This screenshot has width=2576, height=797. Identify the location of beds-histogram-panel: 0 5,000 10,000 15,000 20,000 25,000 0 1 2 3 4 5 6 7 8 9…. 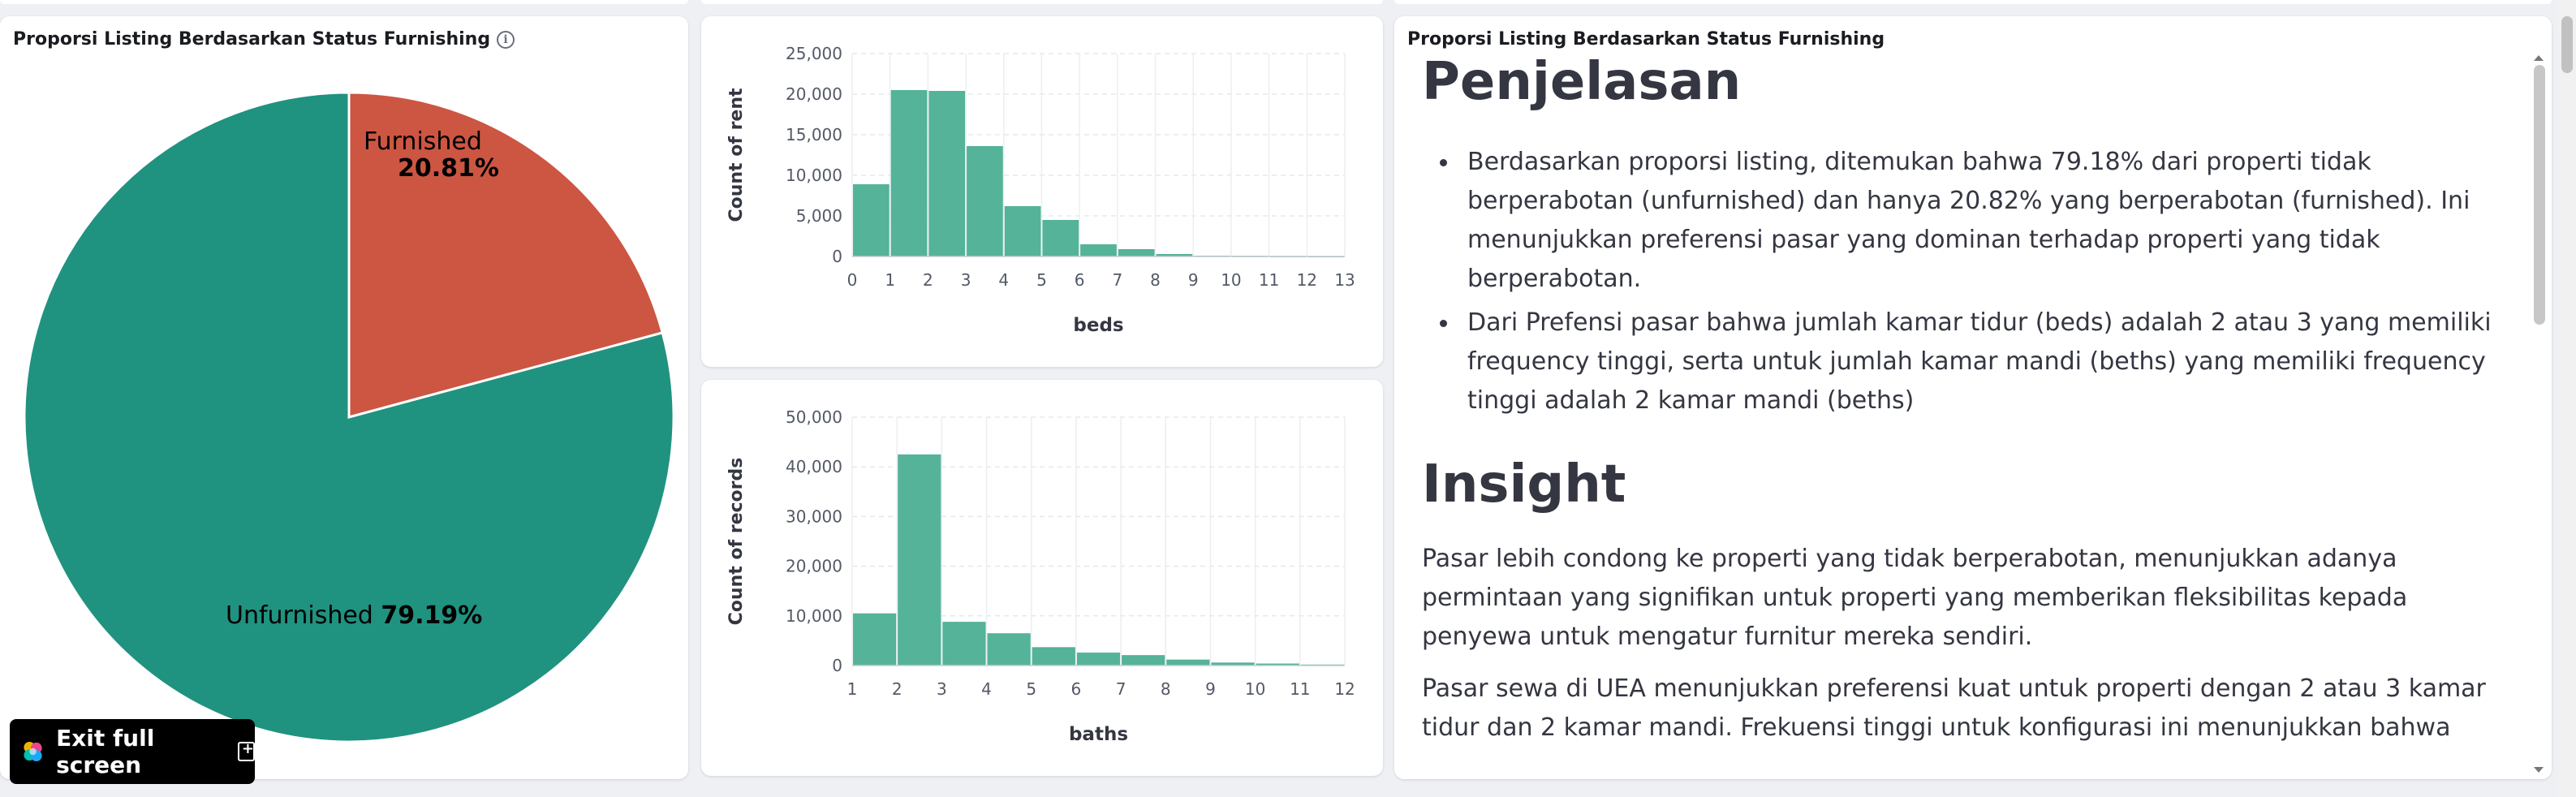
(1042, 191).